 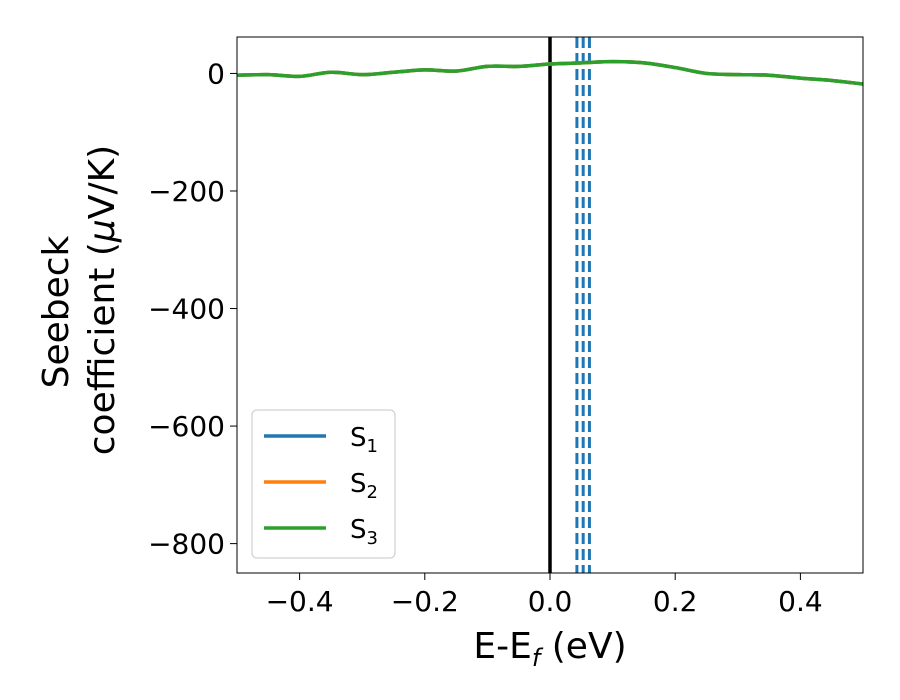 I want to click on x-tick-label: 0.2, so click(x=675, y=601).